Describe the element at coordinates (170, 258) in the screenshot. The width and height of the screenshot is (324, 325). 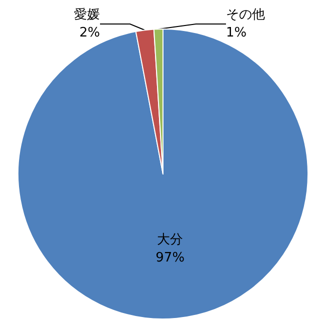
I see `data-label: 97%` at that location.